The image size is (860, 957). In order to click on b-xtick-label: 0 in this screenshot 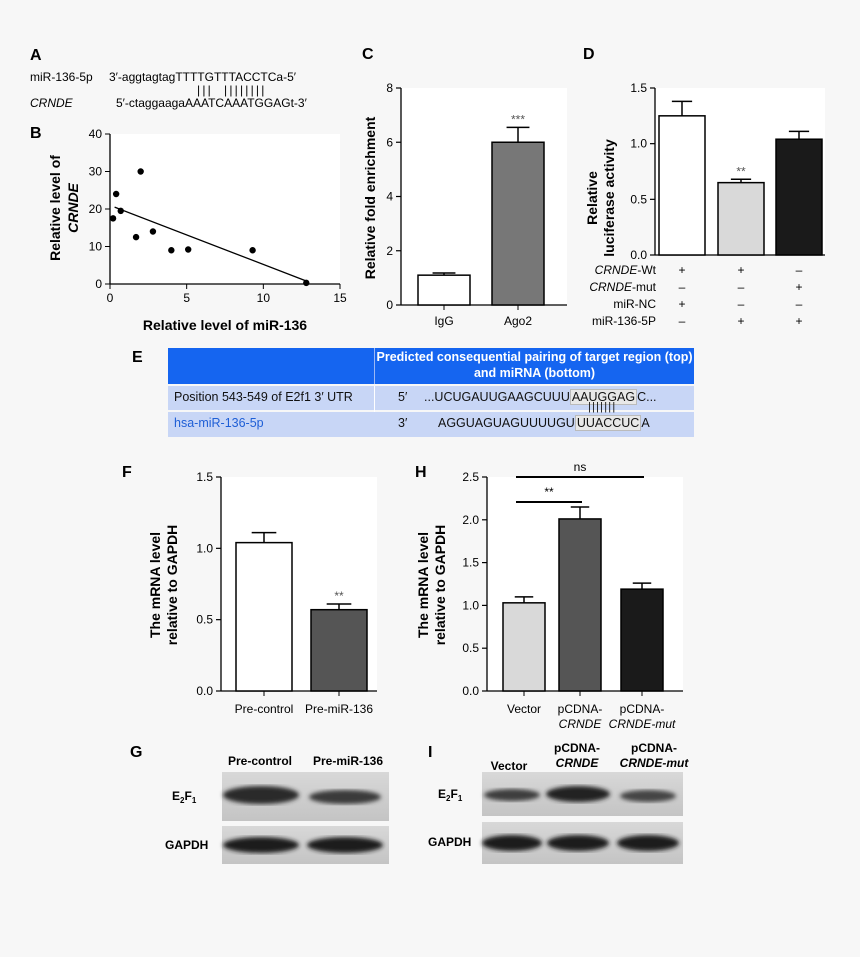, I will do `click(110, 298)`.